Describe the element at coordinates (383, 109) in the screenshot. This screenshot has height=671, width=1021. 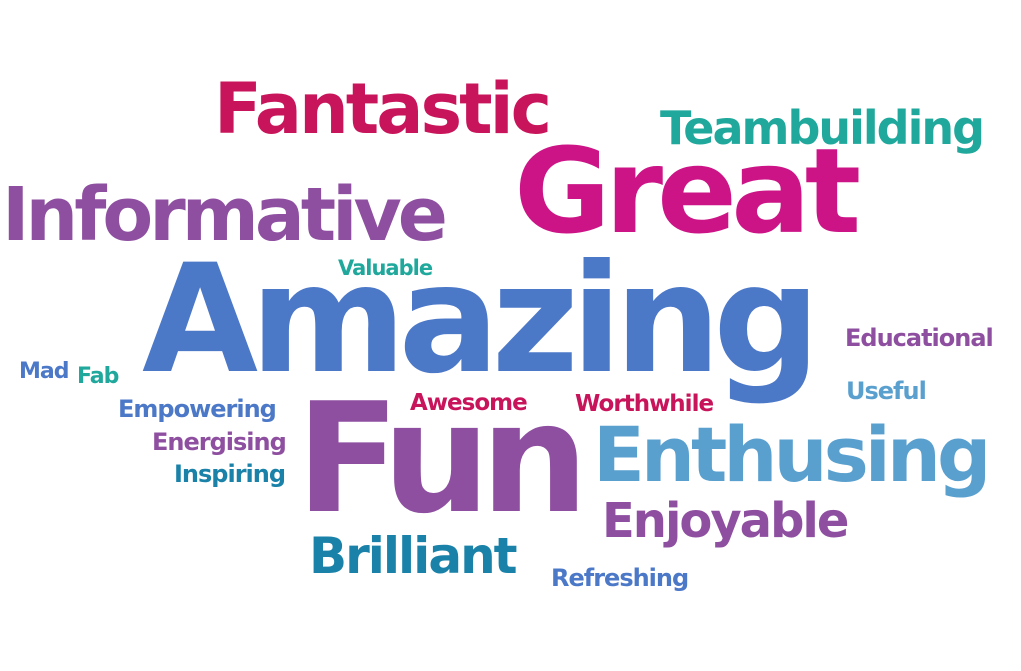
I see `word-fantastic: Fantastic` at that location.